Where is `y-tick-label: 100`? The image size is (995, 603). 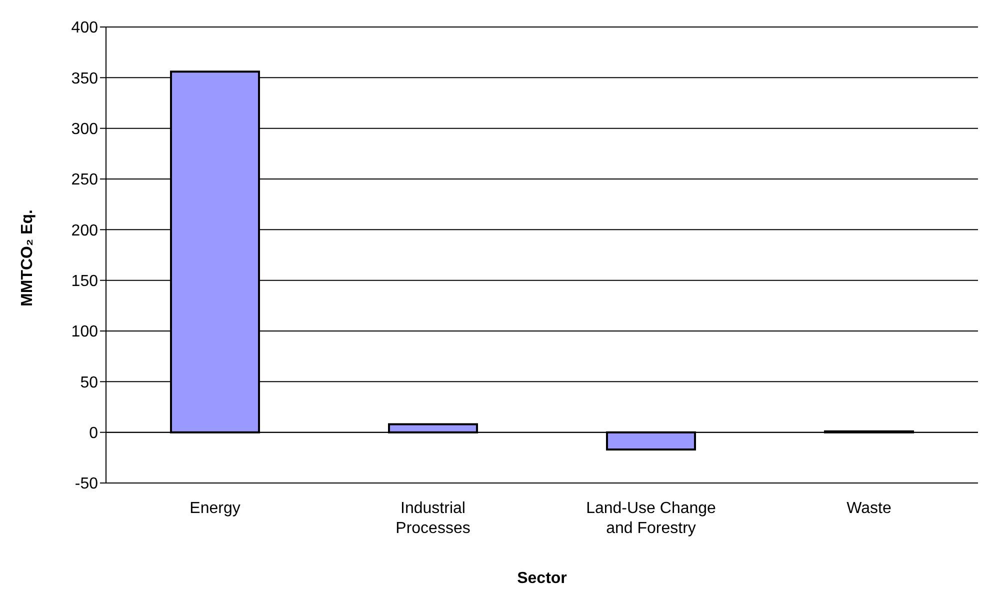
y-tick-label: 100 is located at coordinates (84, 332).